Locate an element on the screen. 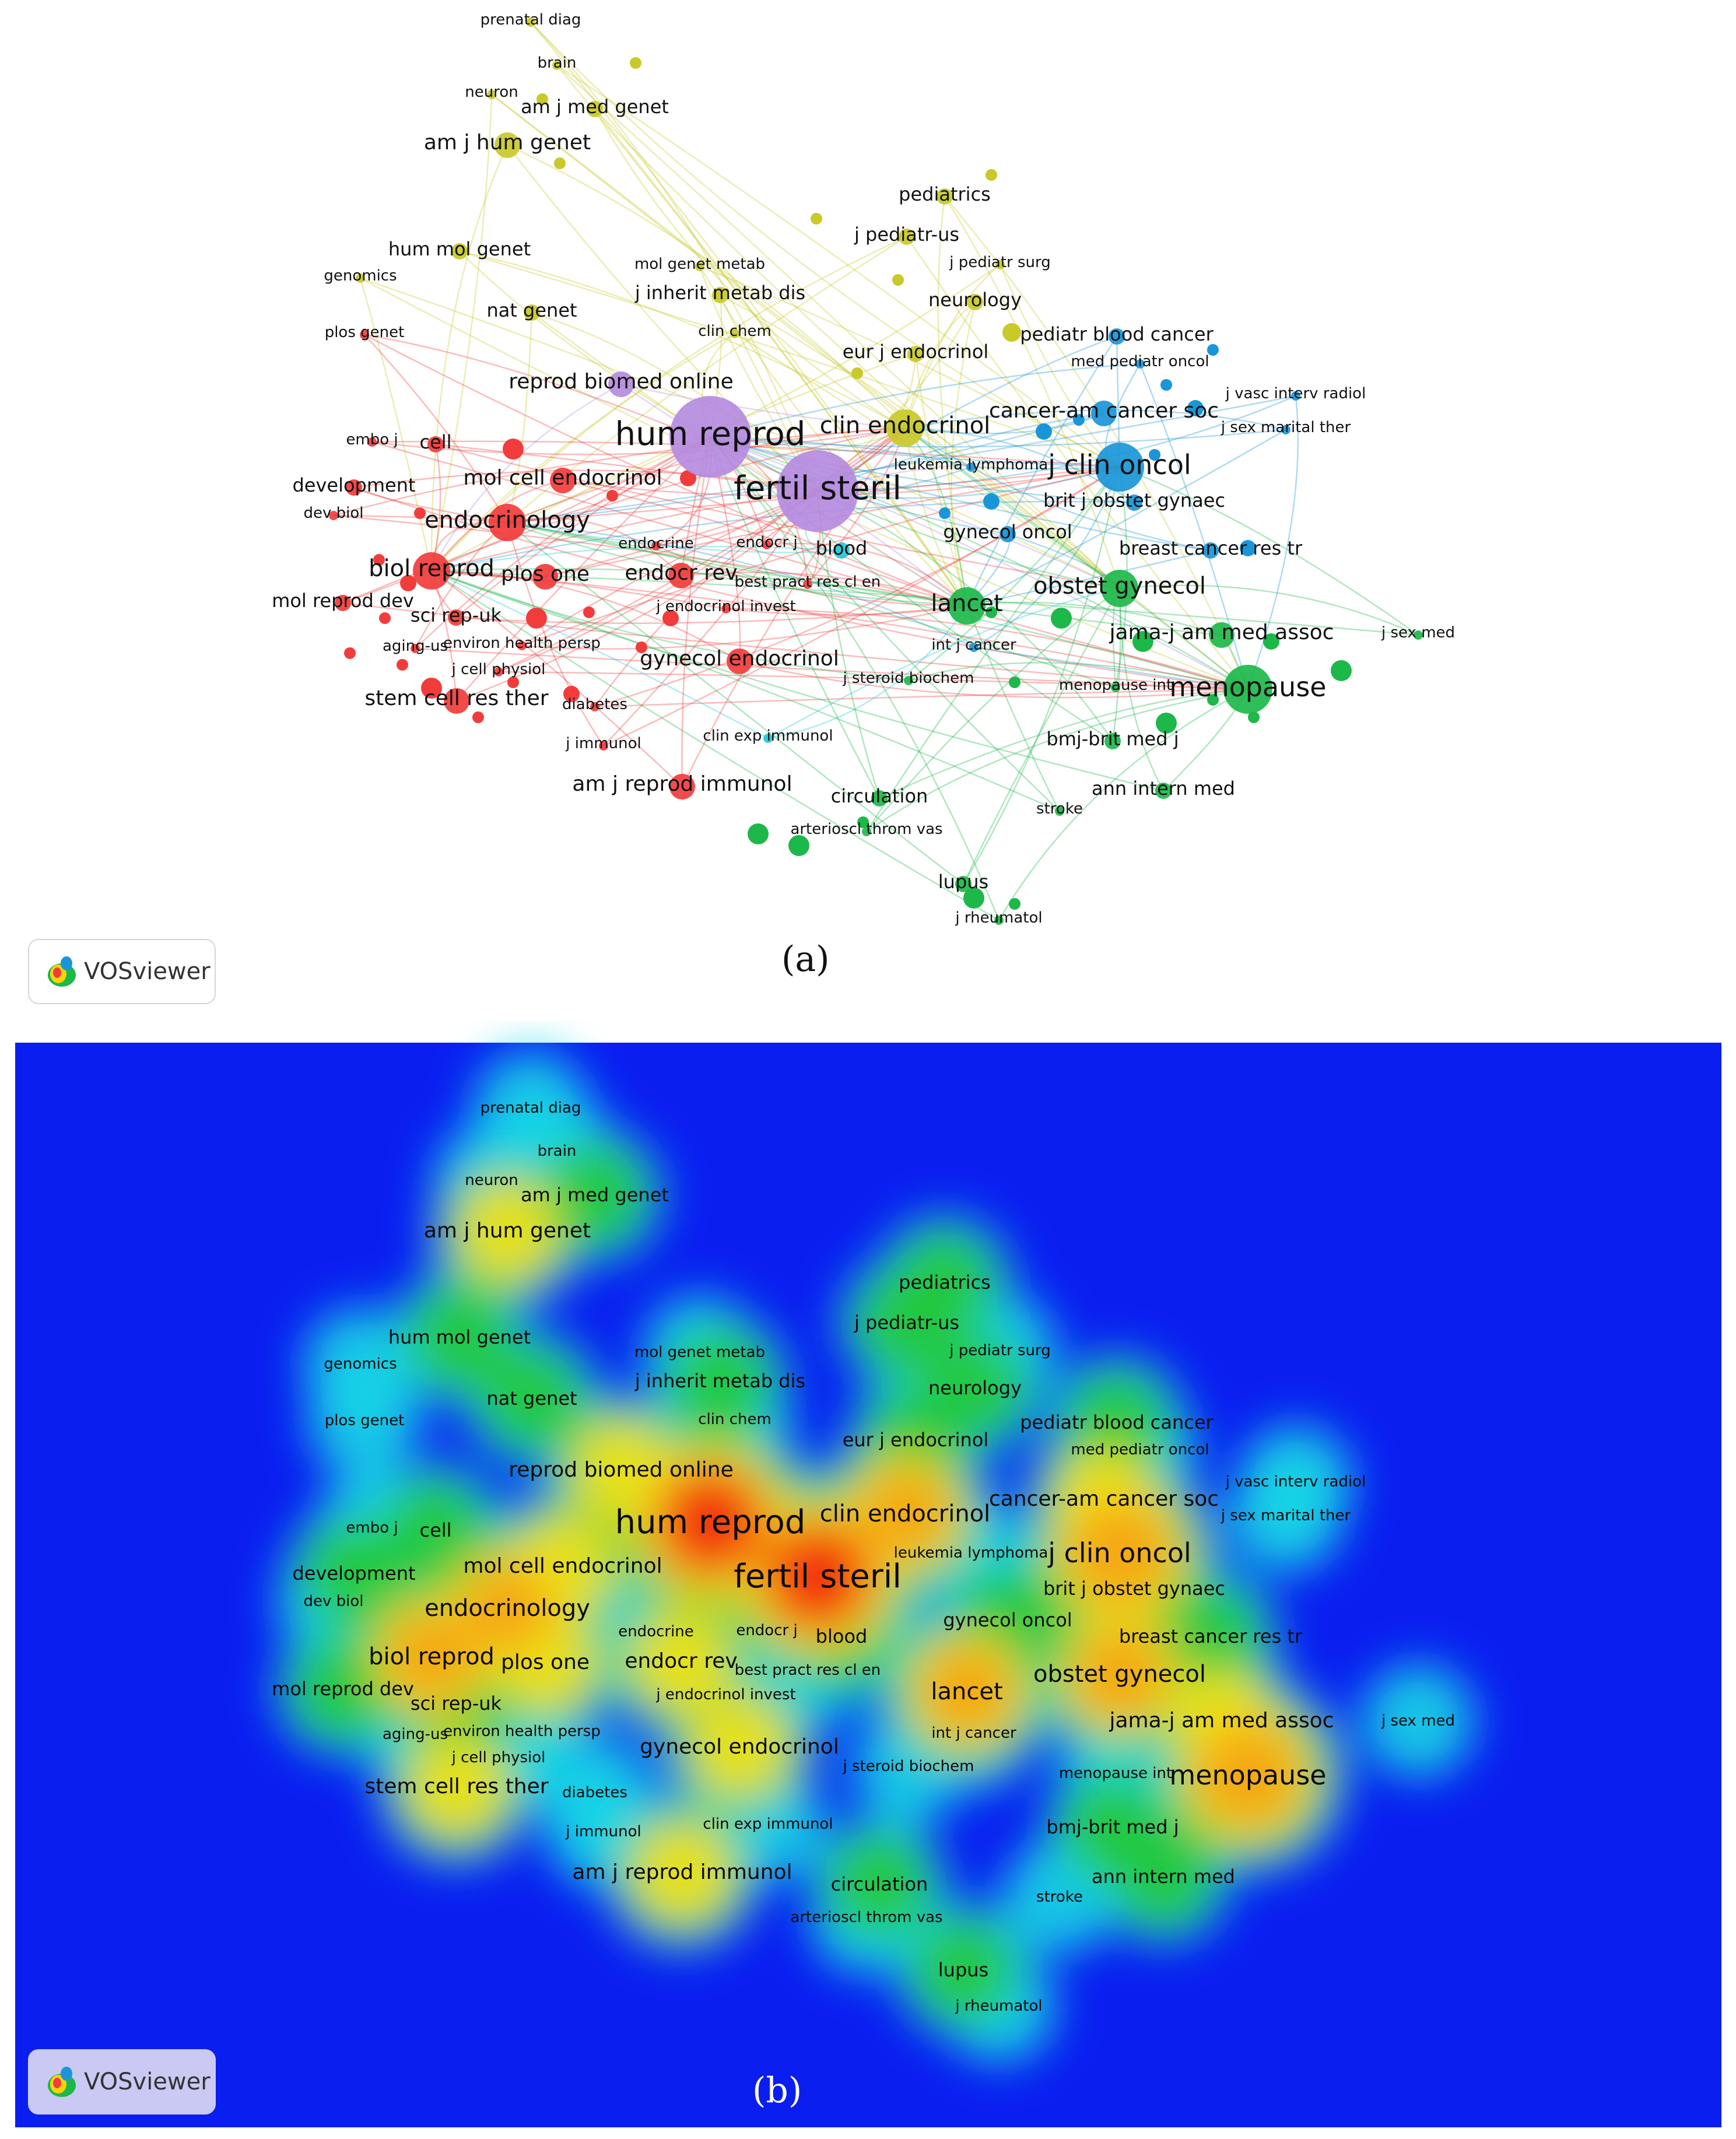  node-j-cell-physiol is located at coordinates (498, 671).